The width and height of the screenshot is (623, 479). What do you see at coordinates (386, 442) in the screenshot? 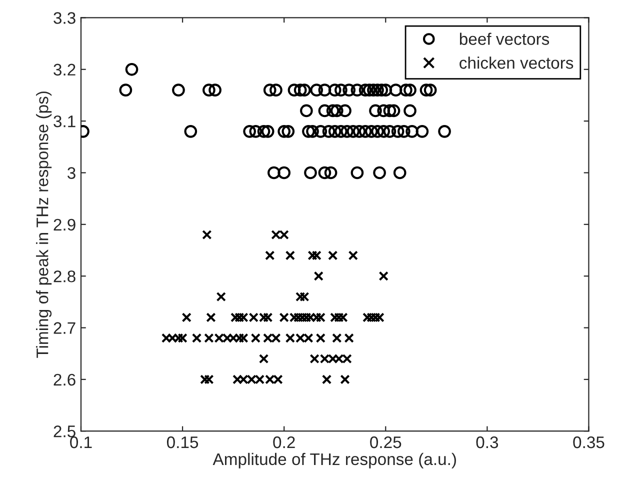
I see `x-tick-label: 0.25` at bounding box center [386, 442].